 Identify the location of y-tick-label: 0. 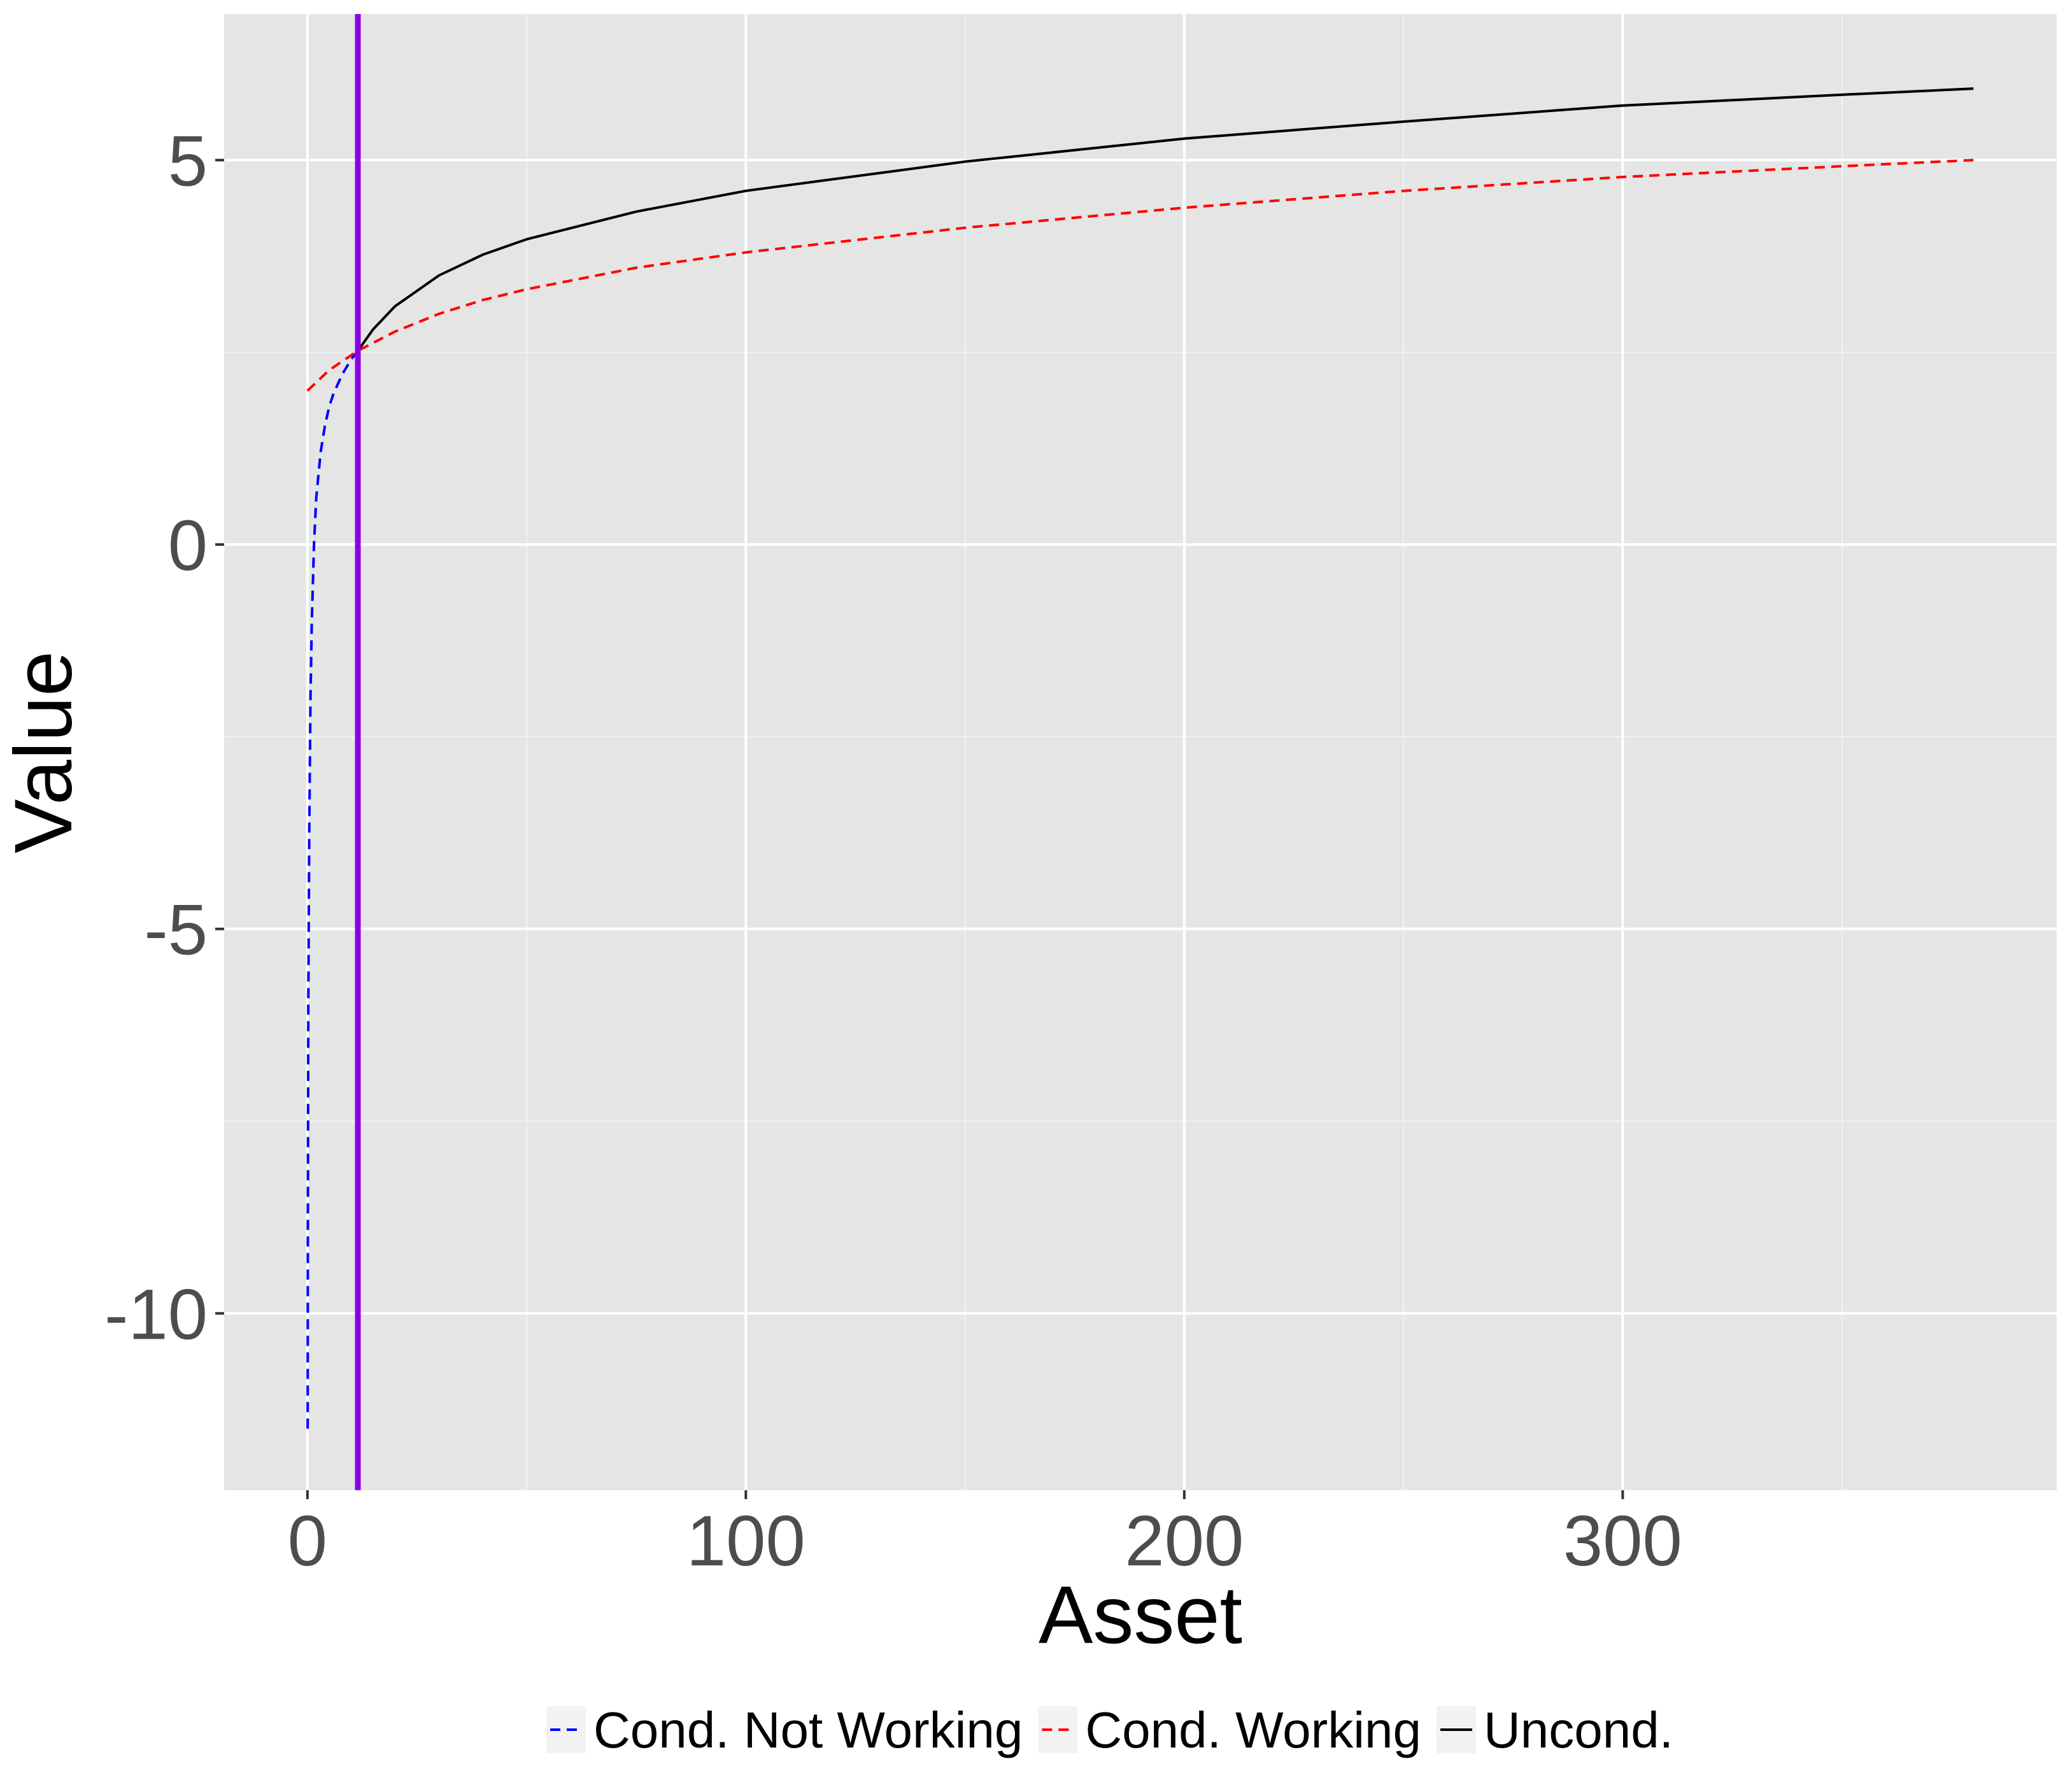
(188, 545).